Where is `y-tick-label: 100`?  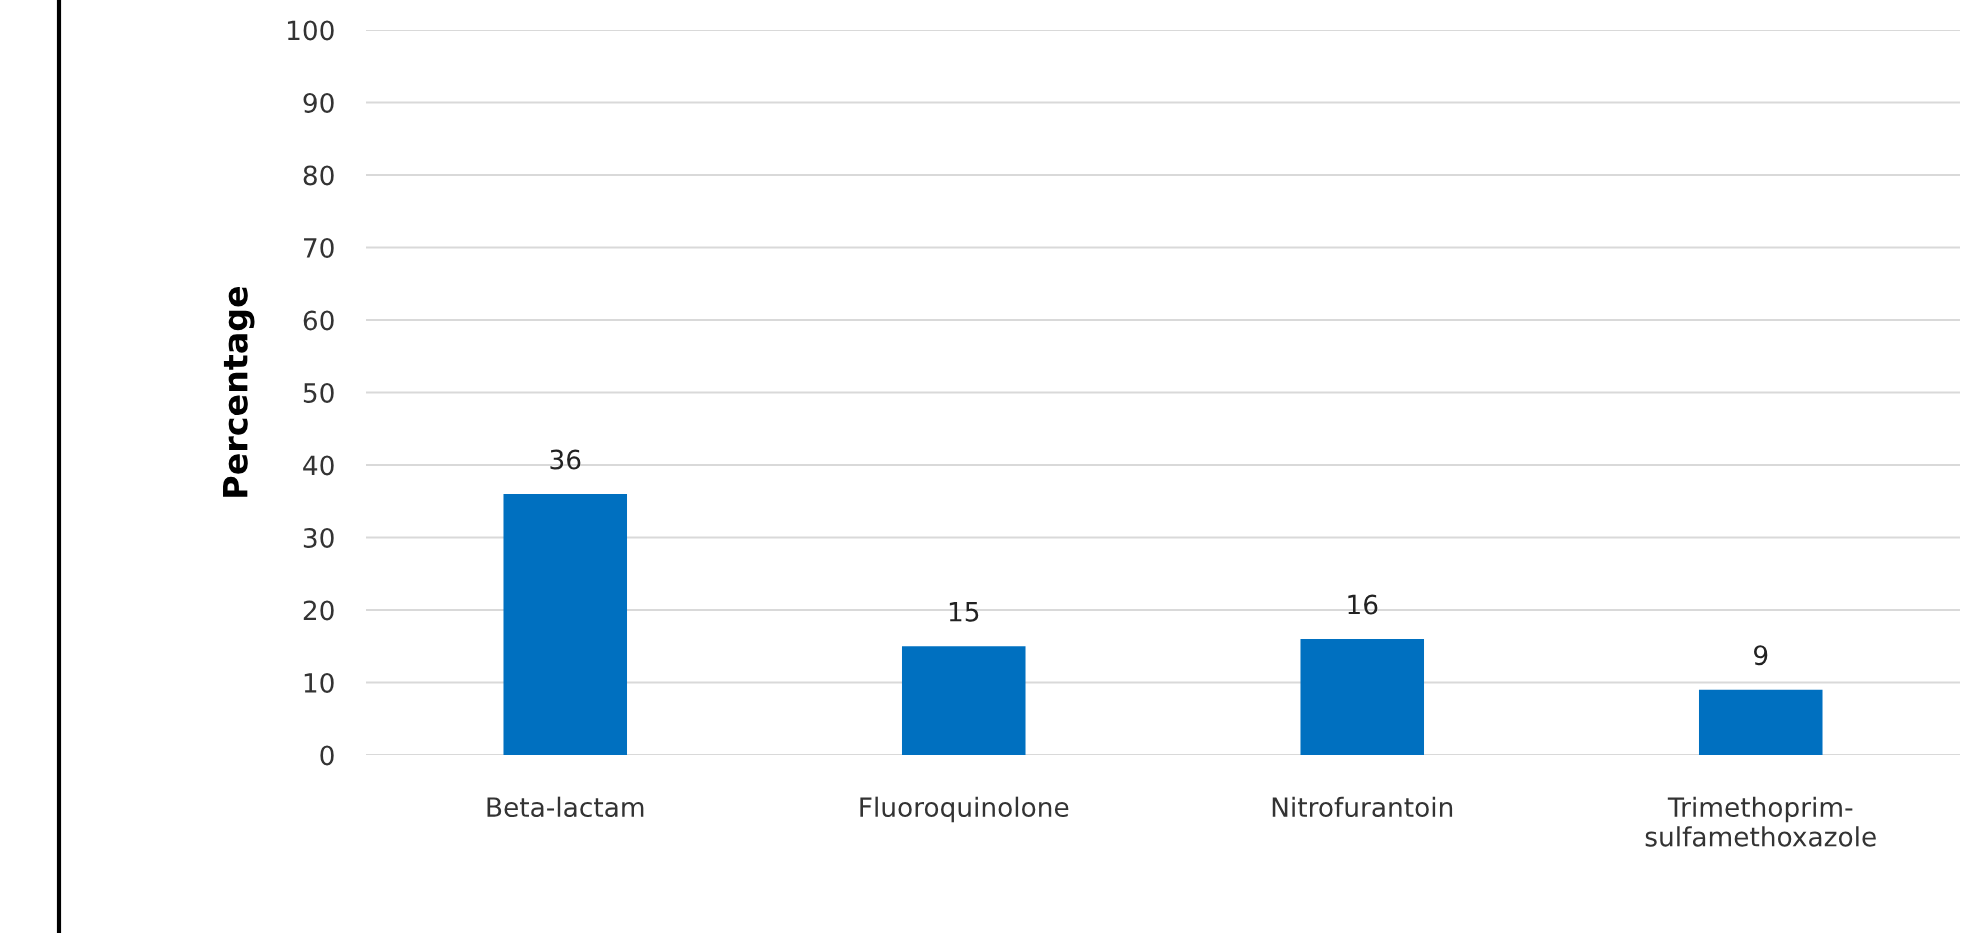 y-tick-label: 100 is located at coordinates (310, 30).